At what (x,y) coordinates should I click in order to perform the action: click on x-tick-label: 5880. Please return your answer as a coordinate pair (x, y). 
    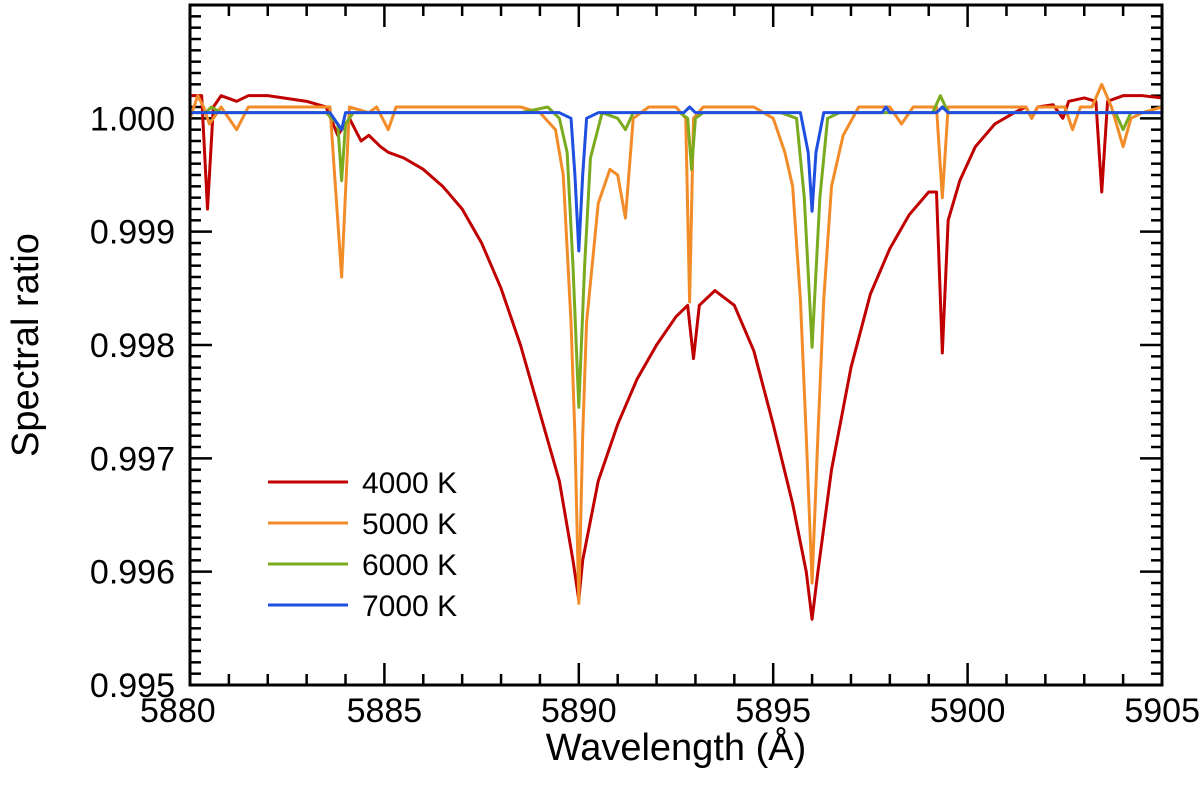
    Looking at the image, I should click on (178, 711).